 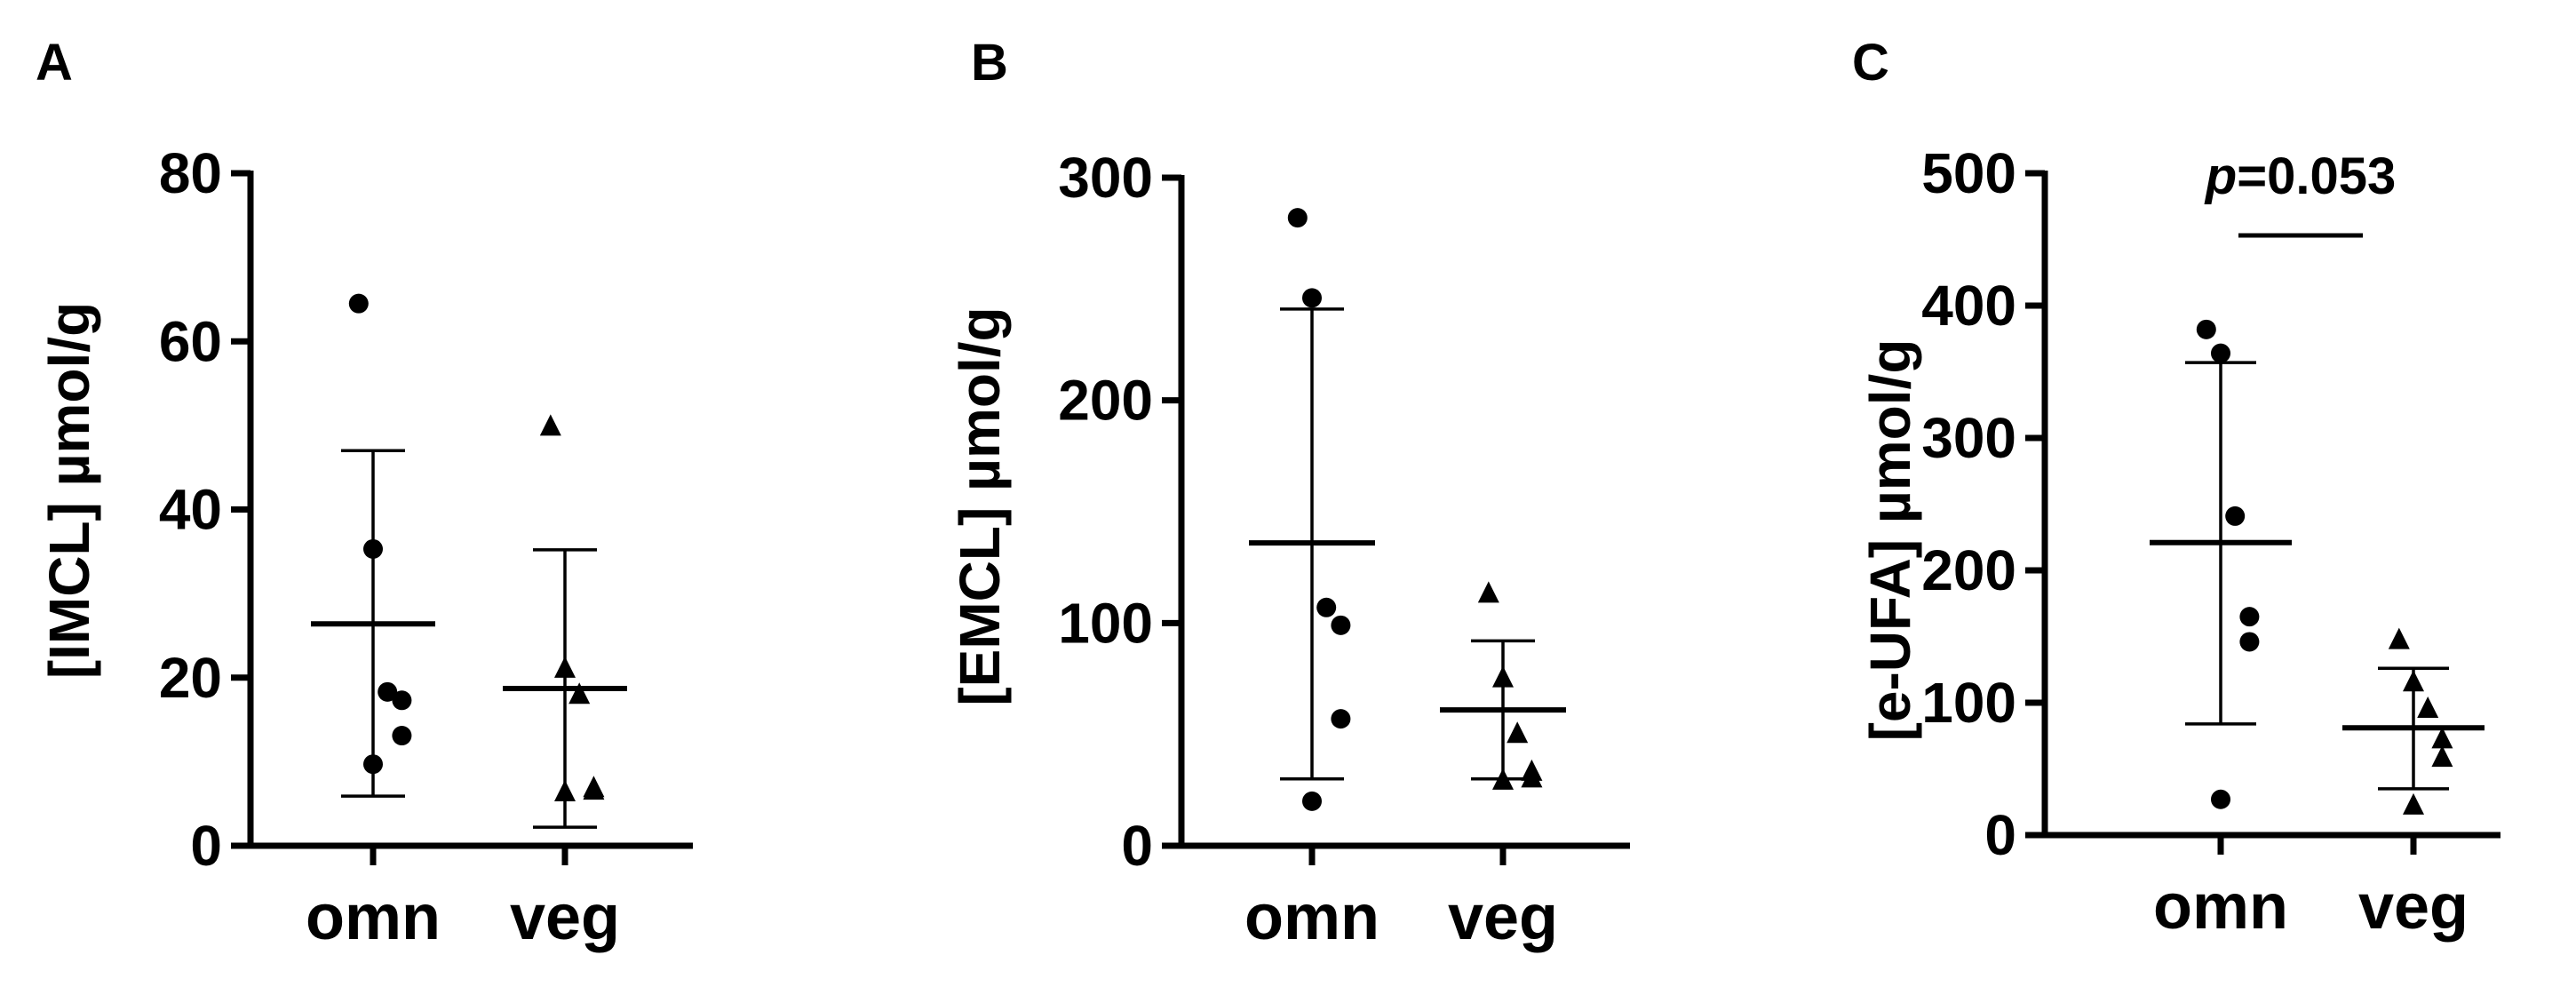 What do you see at coordinates (1968, 173) in the screenshot?
I see `y-tick-label: 500` at bounding box center [1968, 173].